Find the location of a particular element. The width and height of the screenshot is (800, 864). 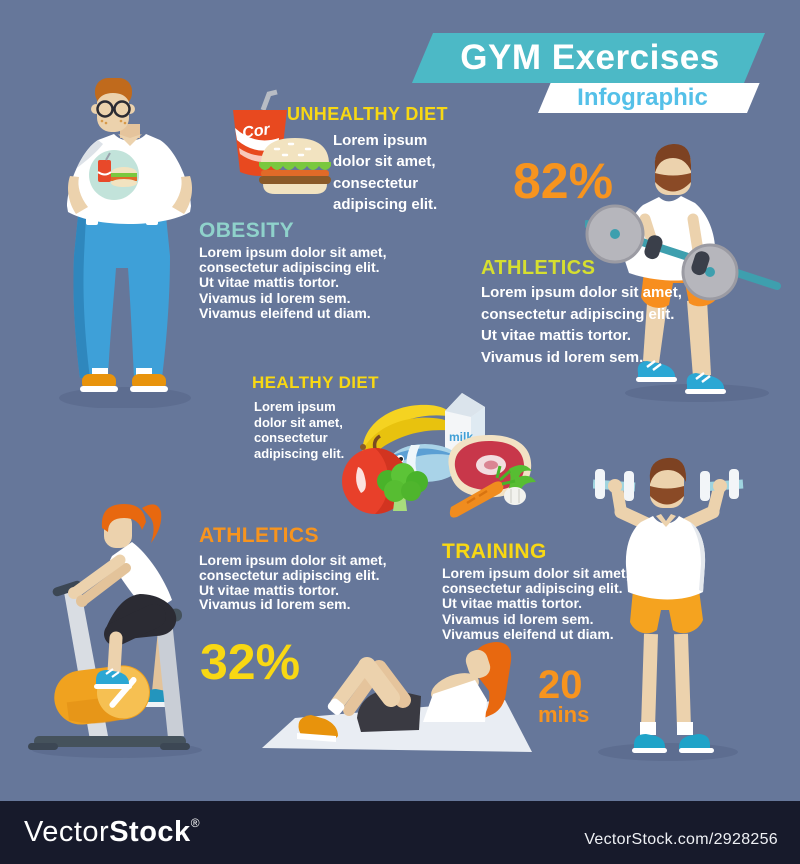

healthy-food-illustration: milk is located at coordinates (439, 455).